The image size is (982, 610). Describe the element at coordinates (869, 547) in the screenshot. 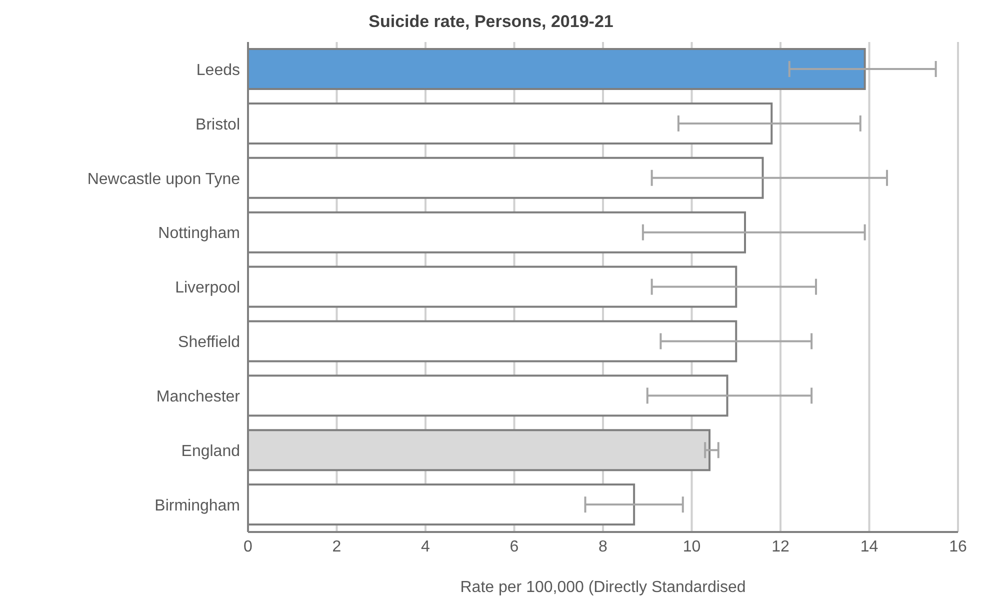

I see `x-tick-label: 14` at that location.